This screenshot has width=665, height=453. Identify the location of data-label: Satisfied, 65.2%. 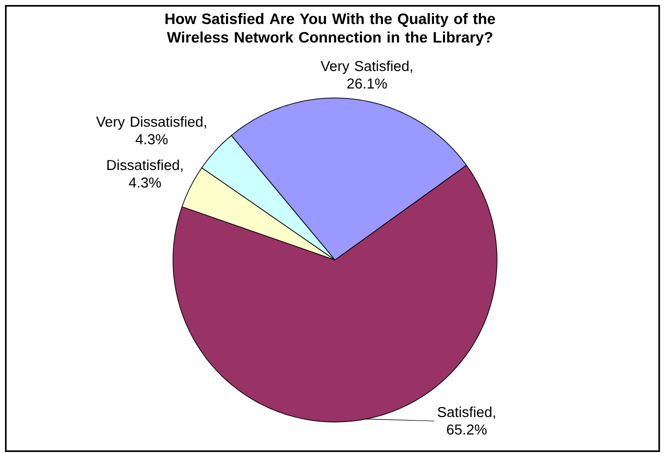
(467, 420).